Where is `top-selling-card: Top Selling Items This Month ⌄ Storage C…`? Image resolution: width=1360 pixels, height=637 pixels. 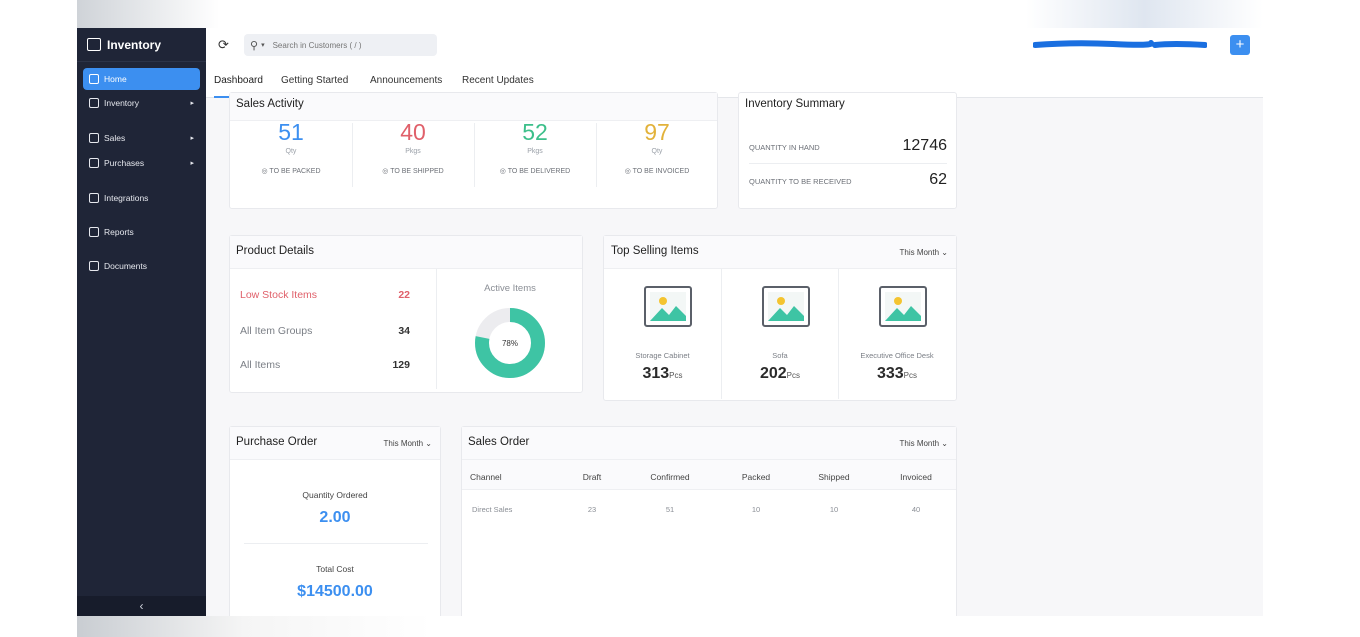
top-selling-card: Top Selling Items This Month ⌄ Storage C… is located at coordinates (780, 318).